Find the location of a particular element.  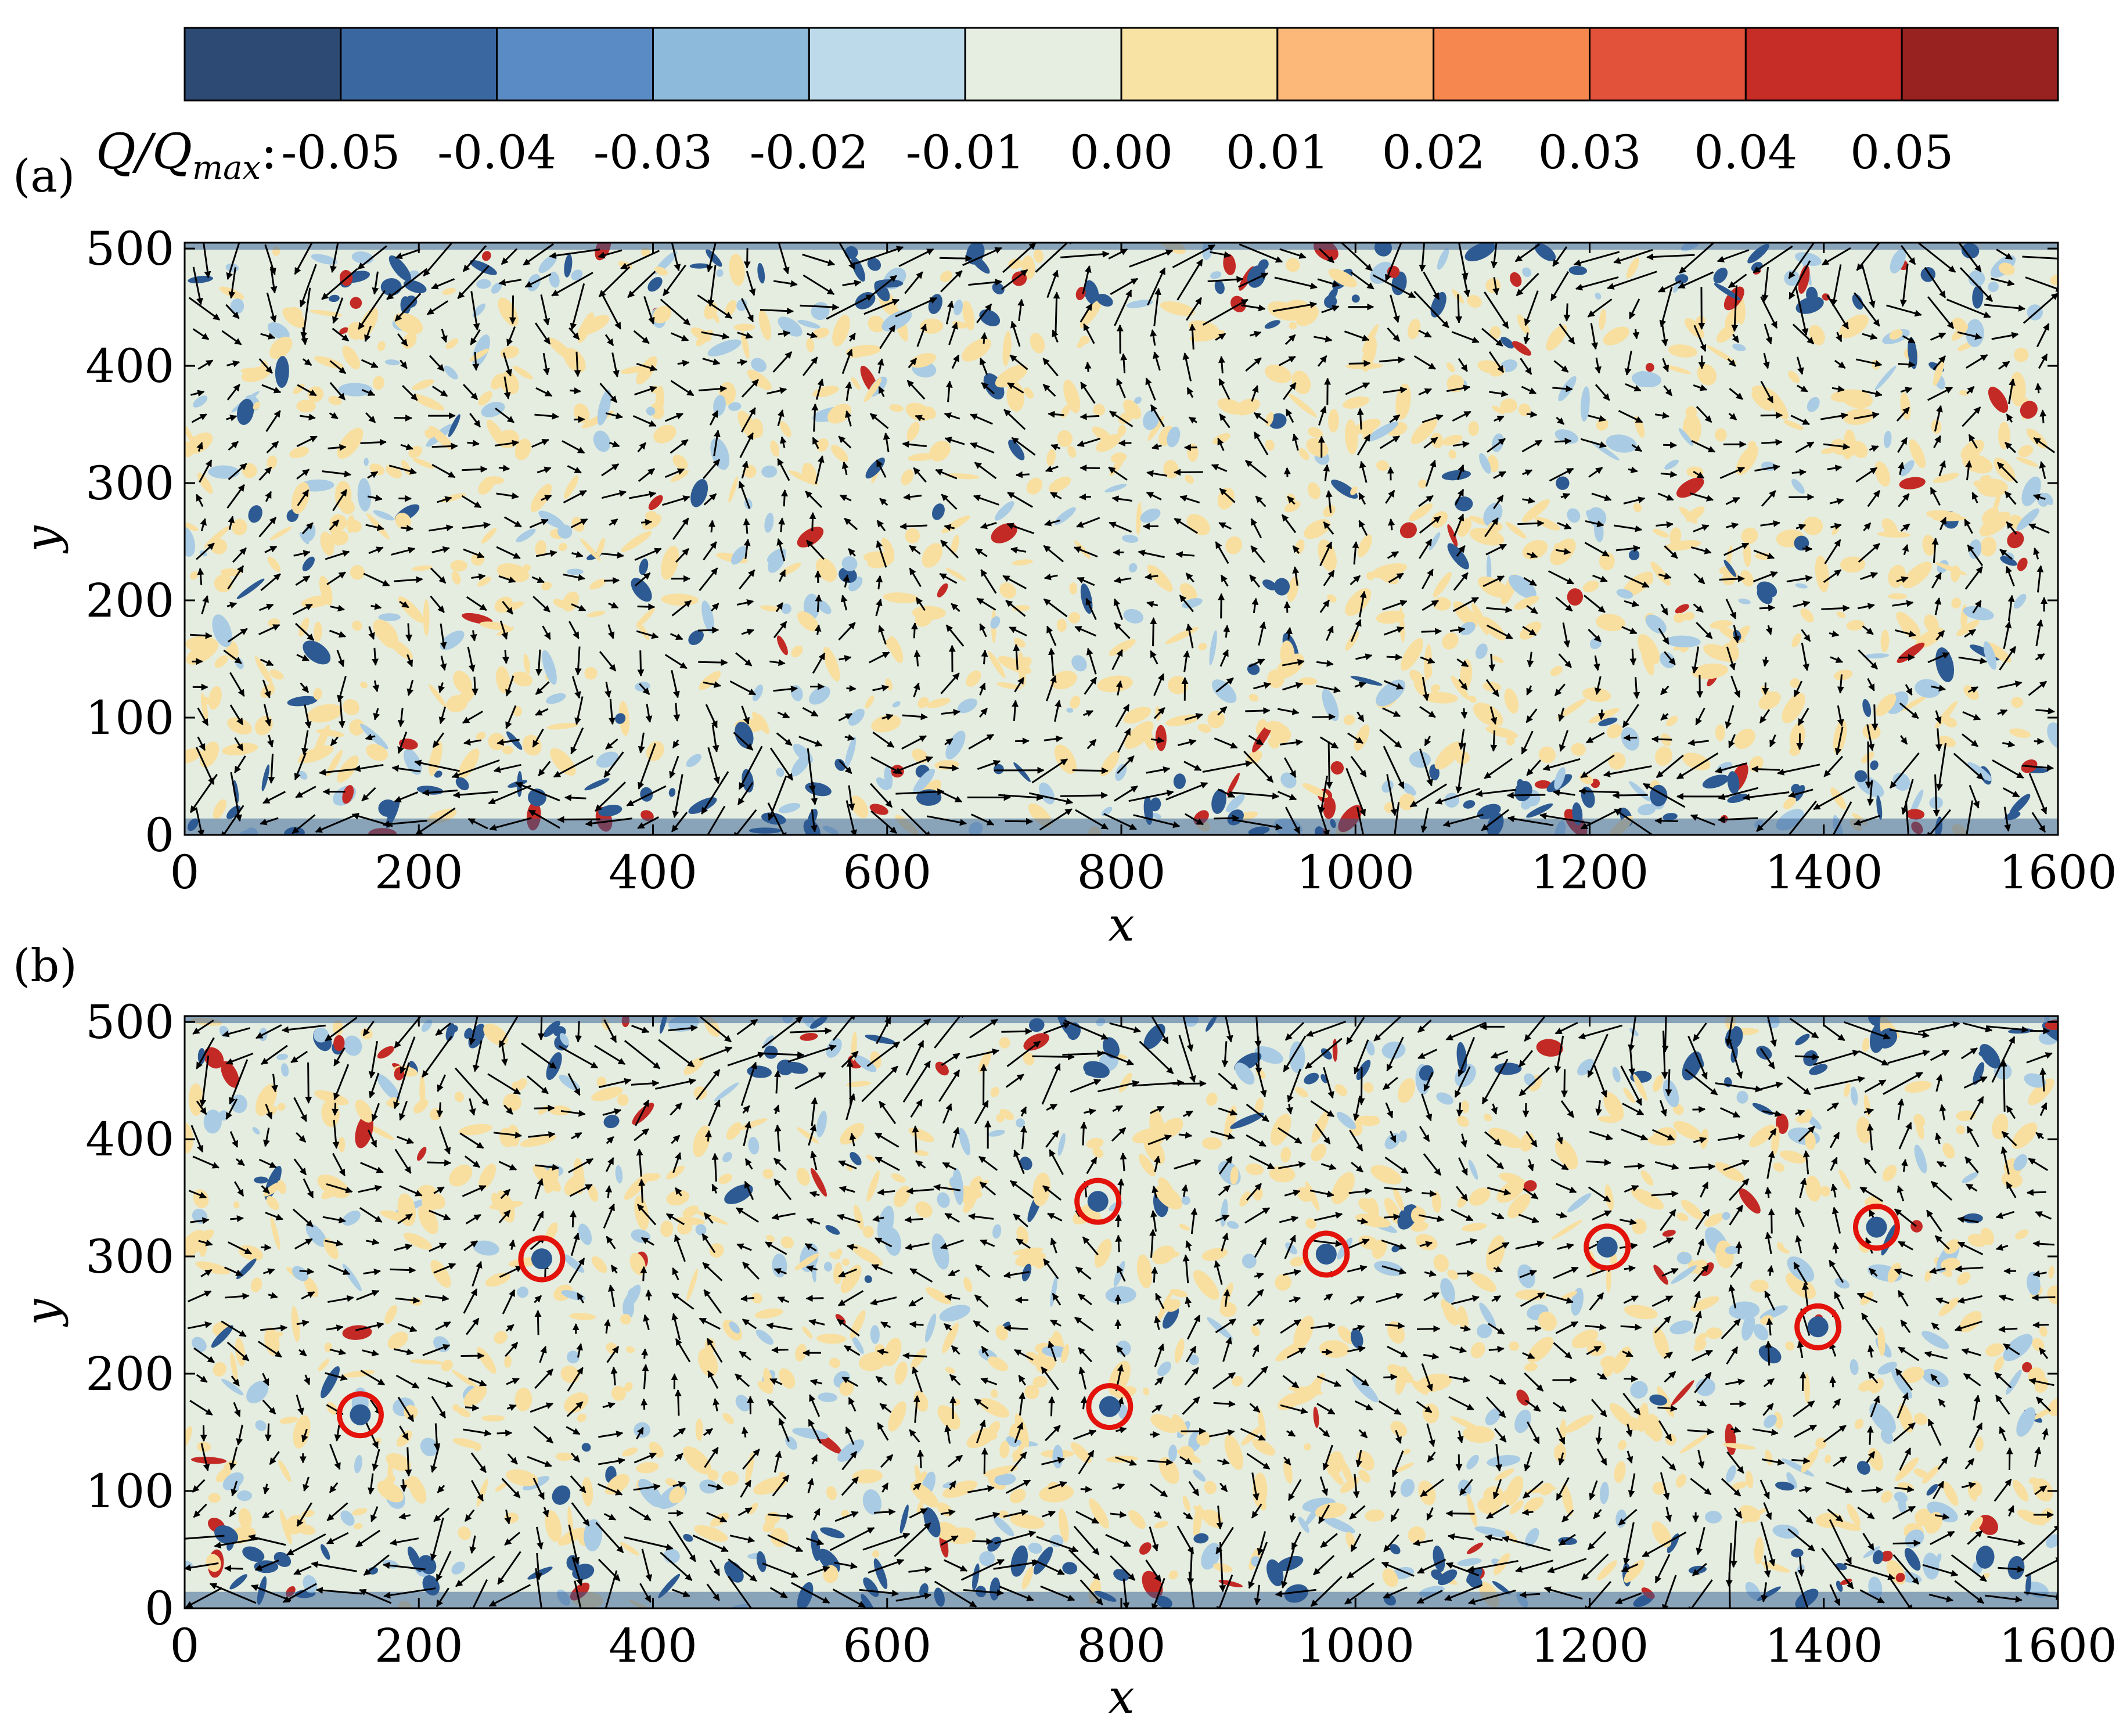

y-tick-label: 300 is located at coordinates (129, 1257).